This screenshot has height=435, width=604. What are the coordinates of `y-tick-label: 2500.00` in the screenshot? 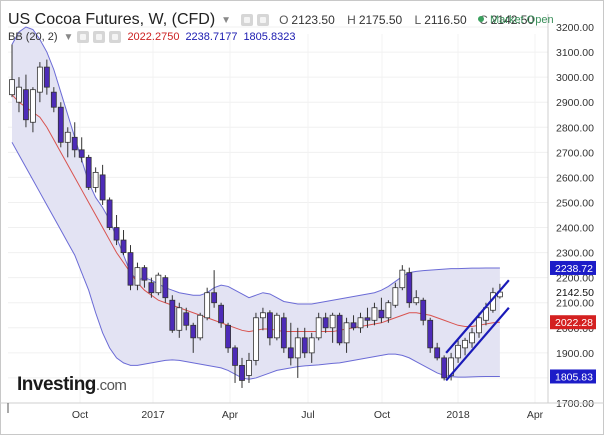 It's located at (575, 203).